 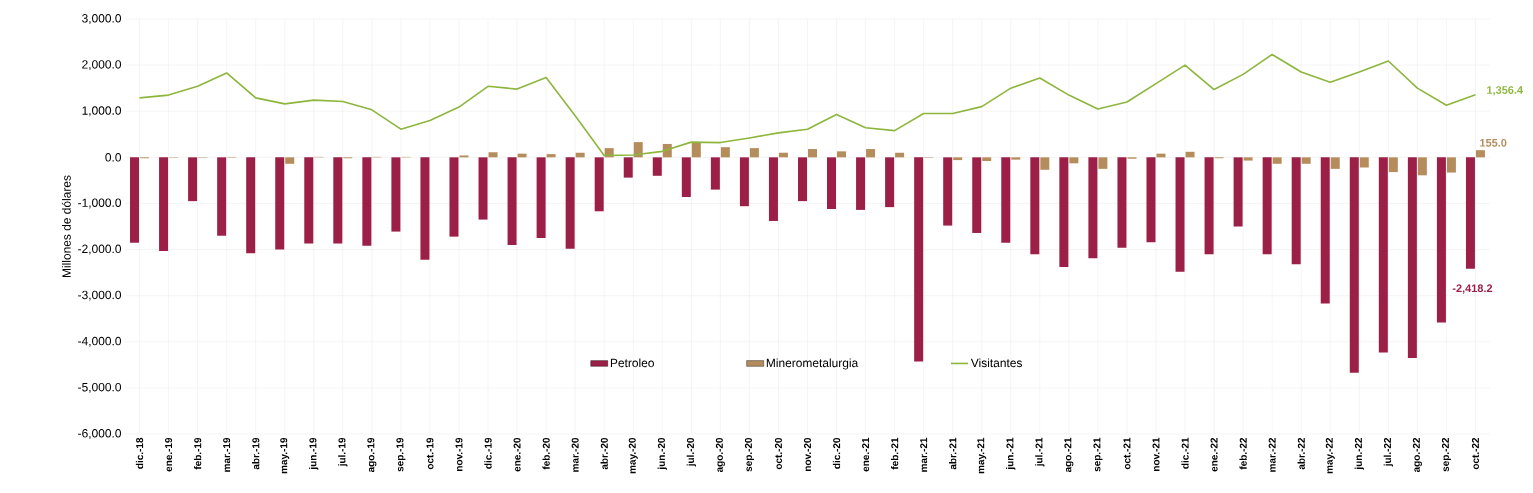 I want to click on x-tick-label: oct.-21, so click(x=1127, y=453).